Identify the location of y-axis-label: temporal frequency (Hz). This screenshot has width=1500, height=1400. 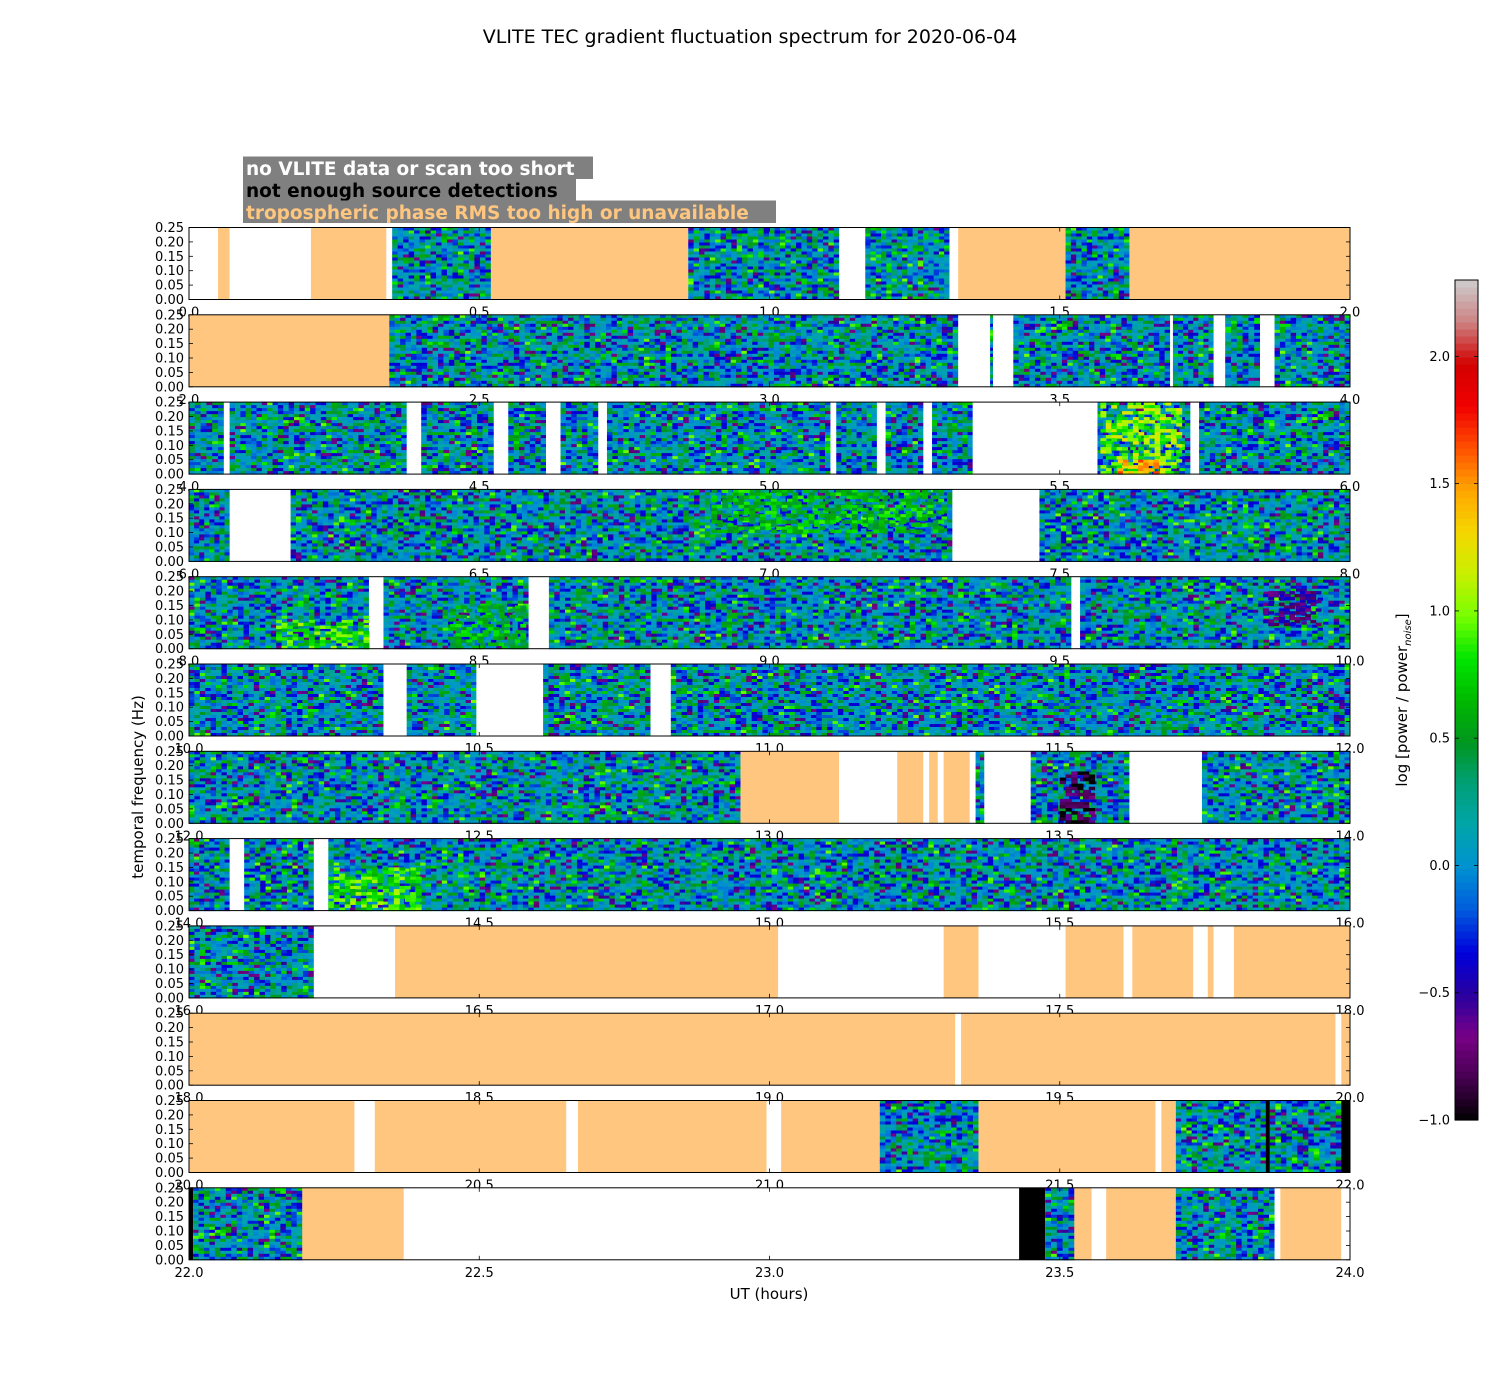
(138, 787).